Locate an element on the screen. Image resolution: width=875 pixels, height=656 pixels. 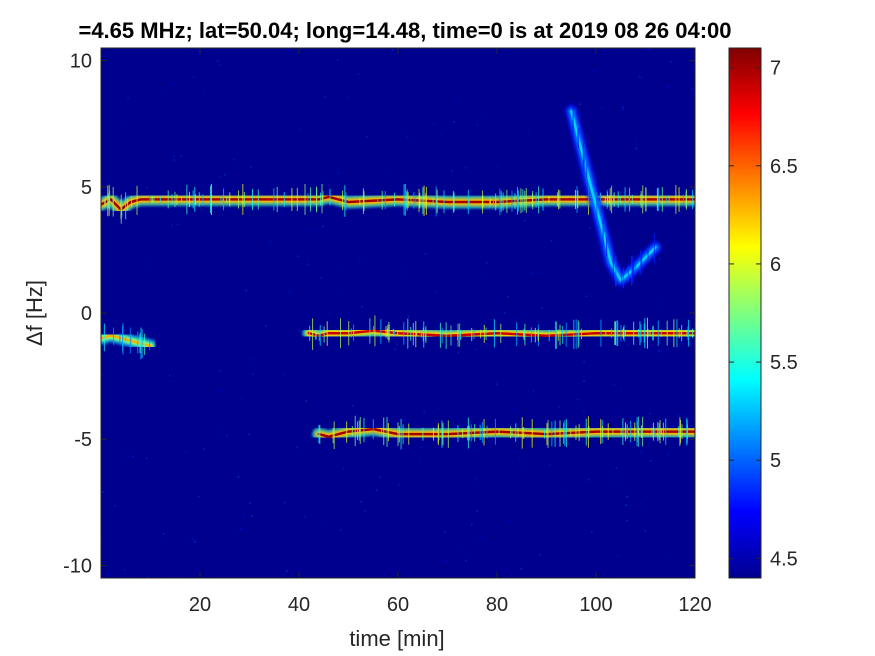
y-tick-label: -10 is located at coordinates (77, 566).